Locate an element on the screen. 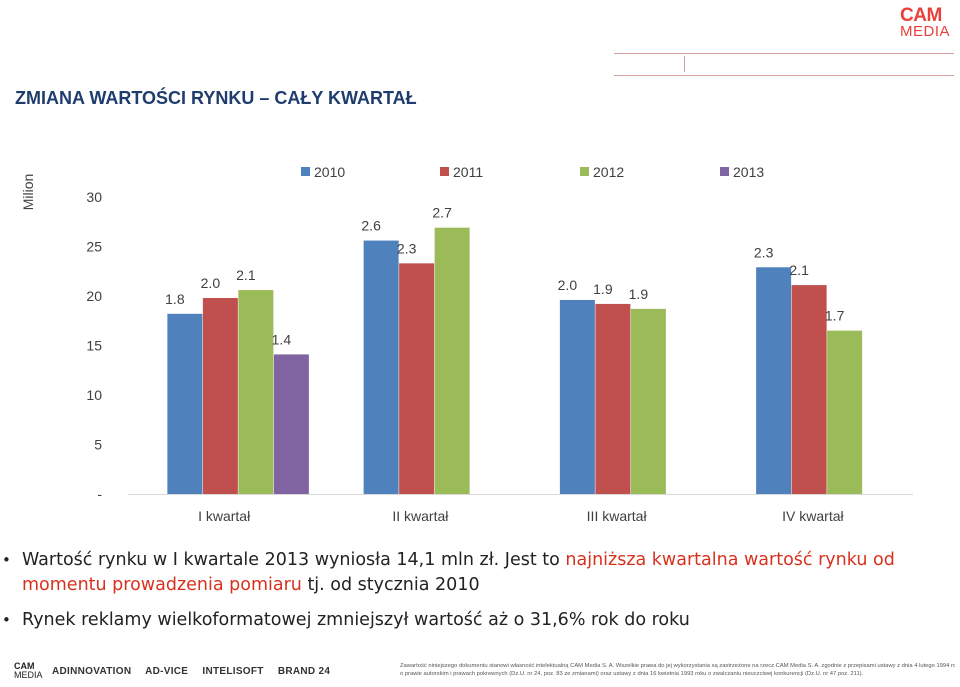 The width and height of the screenshot is (960, 687). x-tick-label: I kwartał is located at coordinates (224, 516).